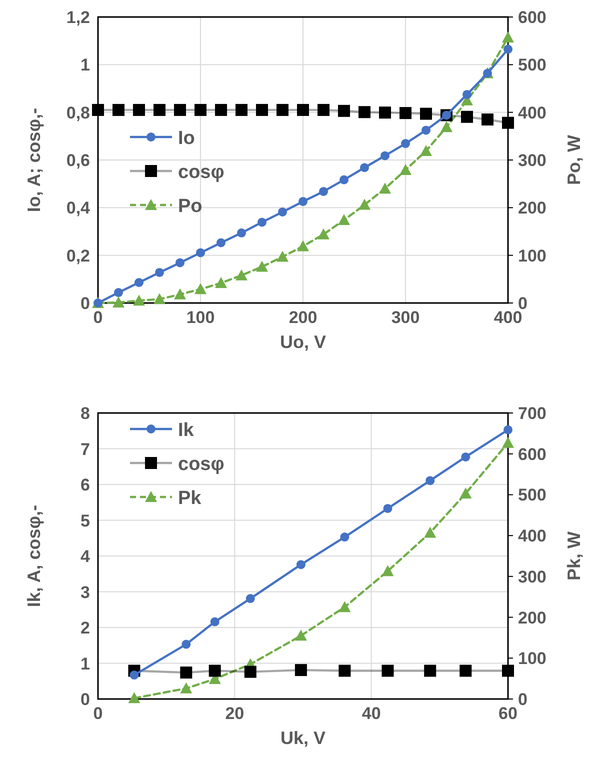  What do you see at coordinates (85, 628) in the screenshot?
I see `y-tick-label: 2` at bounding box center [85, 628].